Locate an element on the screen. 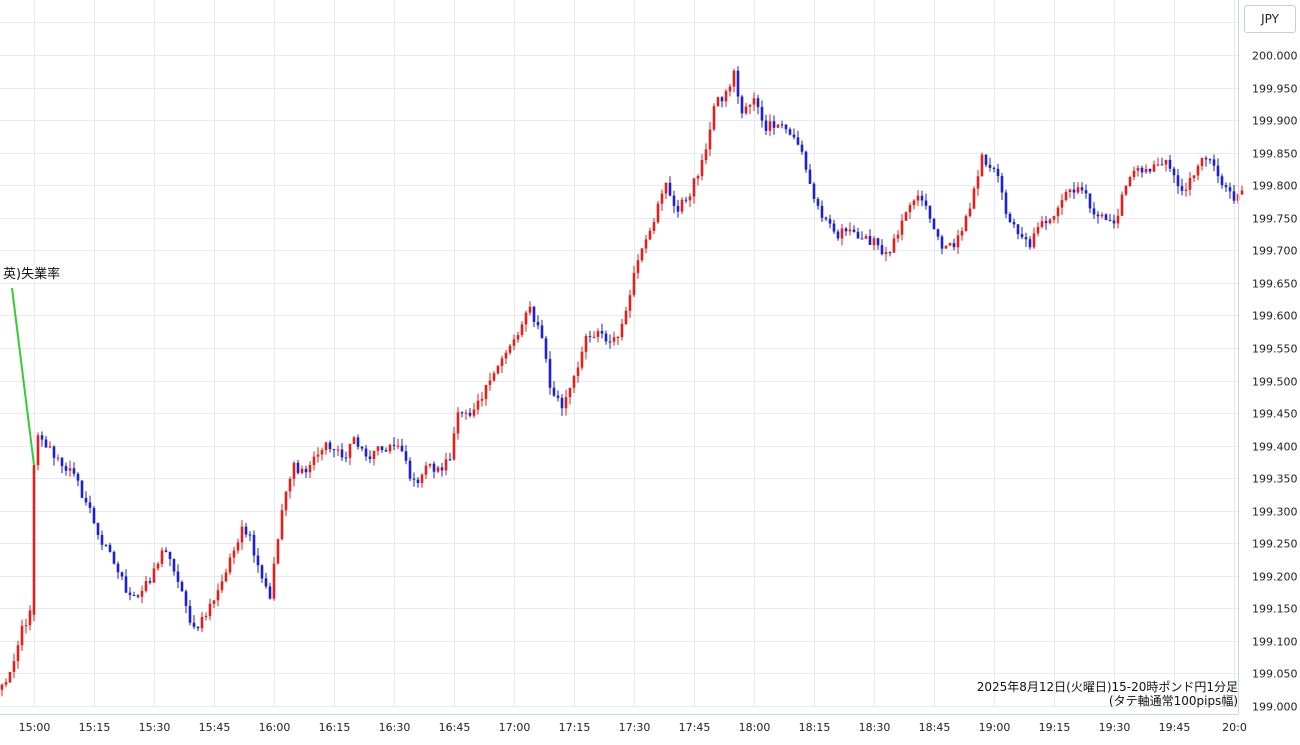 Image resolution: width=1300 pixels, height=745 pixels. y-tick-label: 199.450 is located at coordinates (1275, 414).